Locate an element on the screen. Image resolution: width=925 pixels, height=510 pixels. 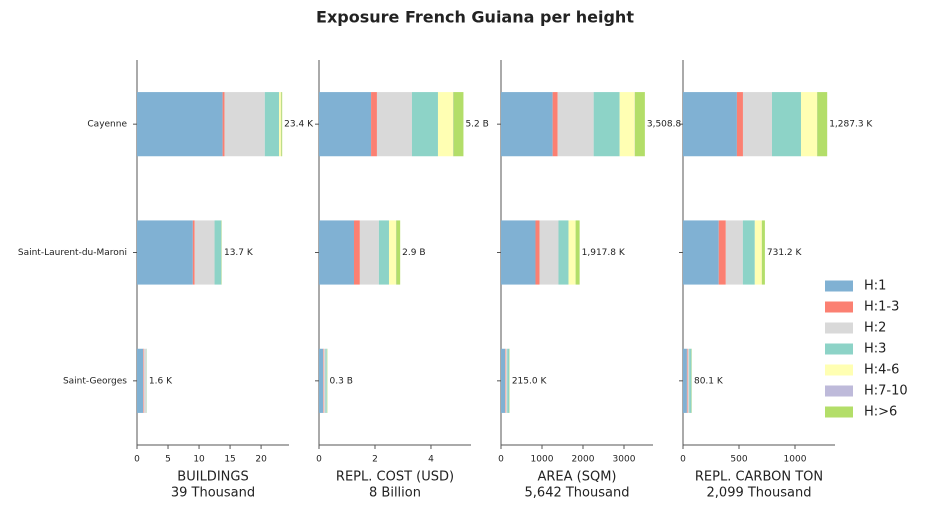
value-label: 1,917.8 K is located at coordinates (604, 253).